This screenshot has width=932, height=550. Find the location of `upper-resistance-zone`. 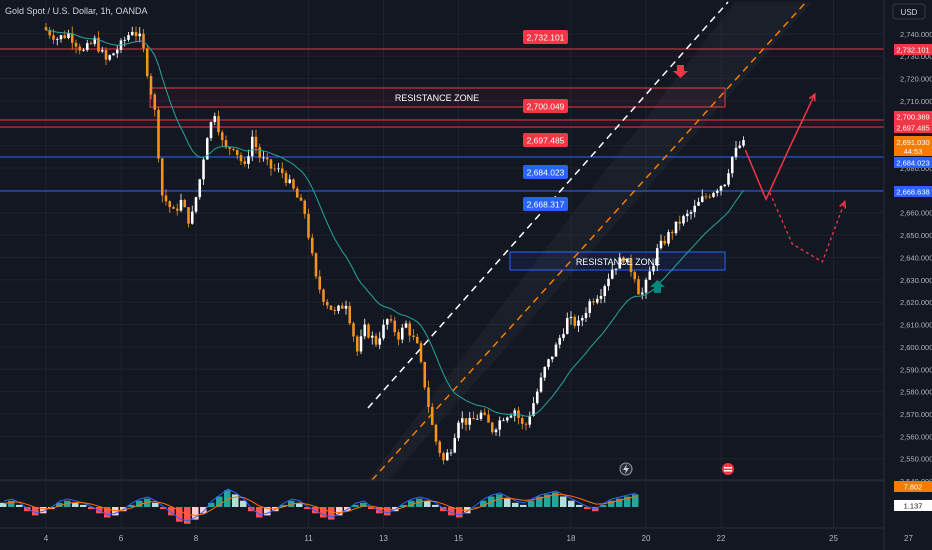

upper-resistance-zone is located at coordinates (437, 97).